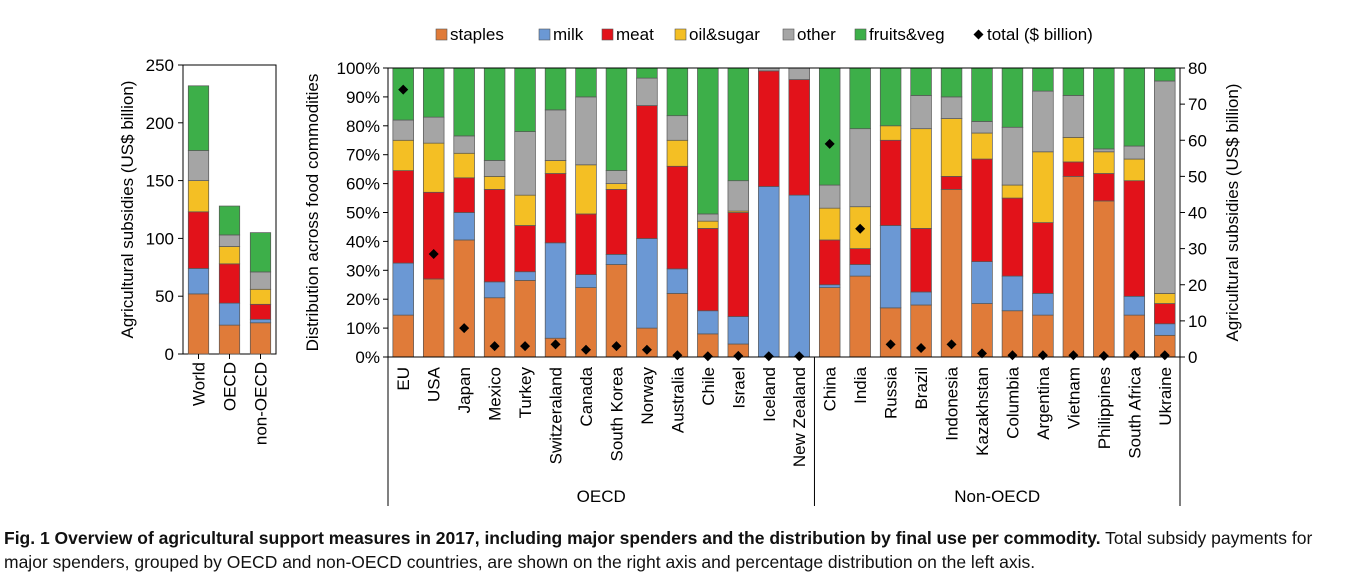  I want to click on total-marker-south-korea, so click(616, 346).